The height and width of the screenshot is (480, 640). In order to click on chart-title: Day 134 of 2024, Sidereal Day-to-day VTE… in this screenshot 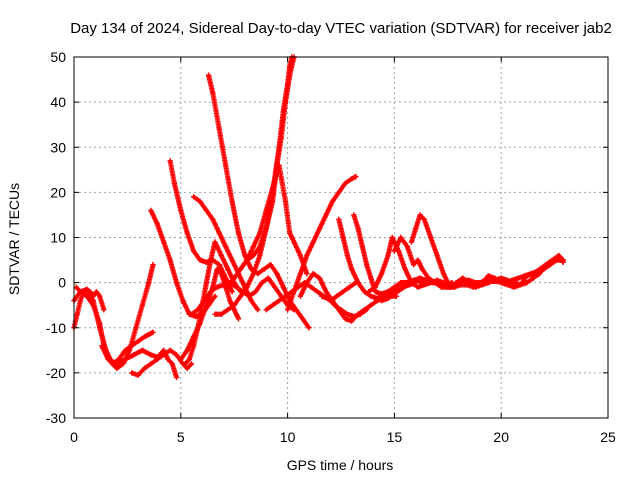, I will do `click(341, 28)`.